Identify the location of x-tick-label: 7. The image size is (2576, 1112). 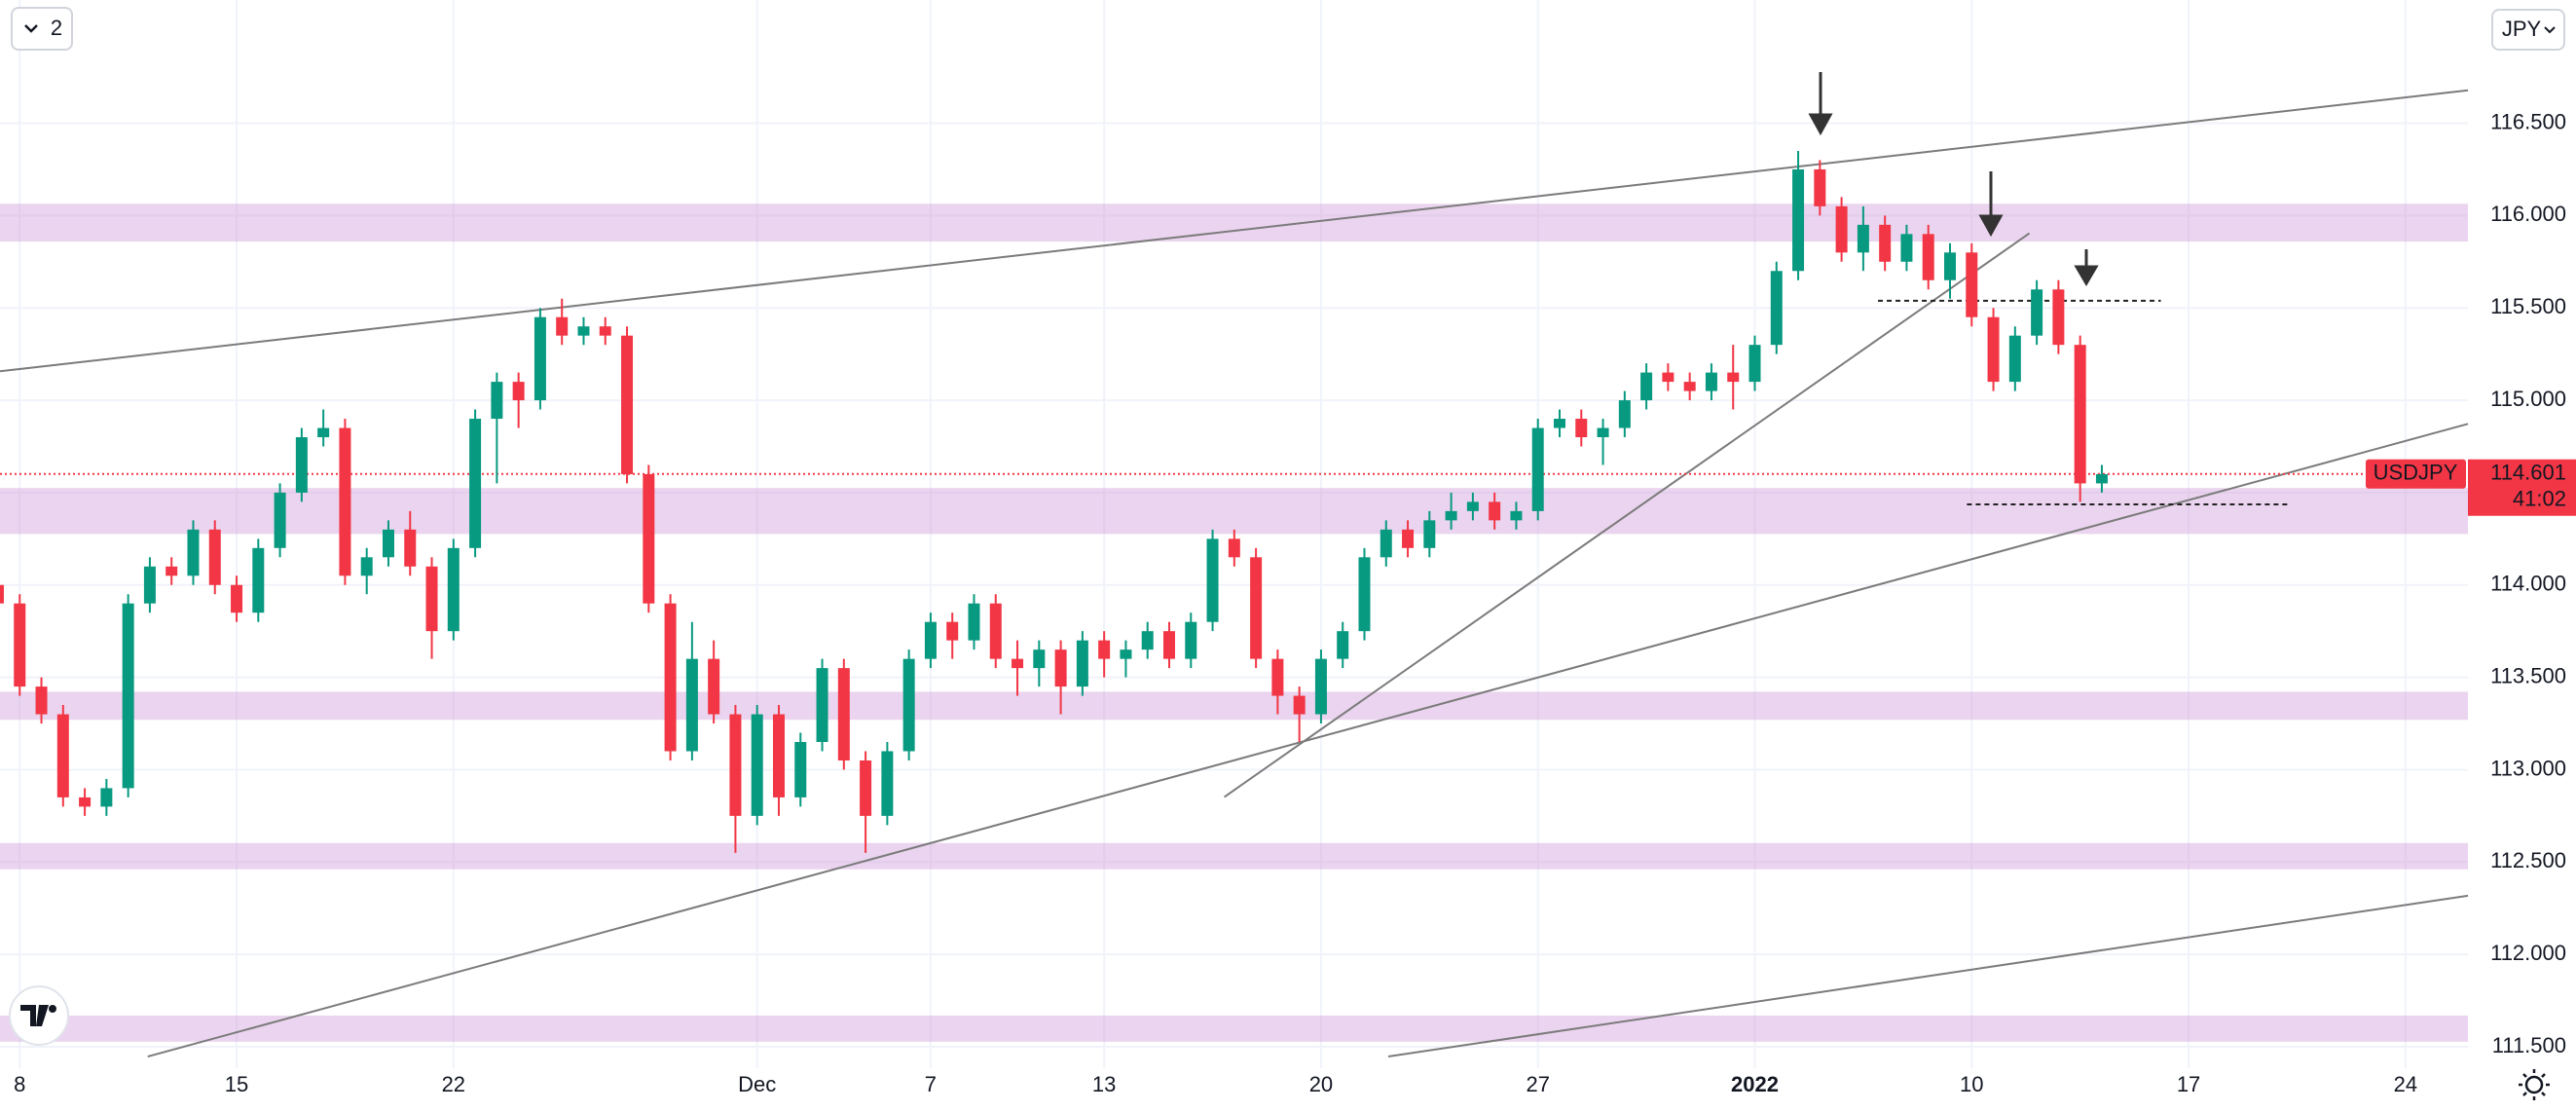
(931, 1084).